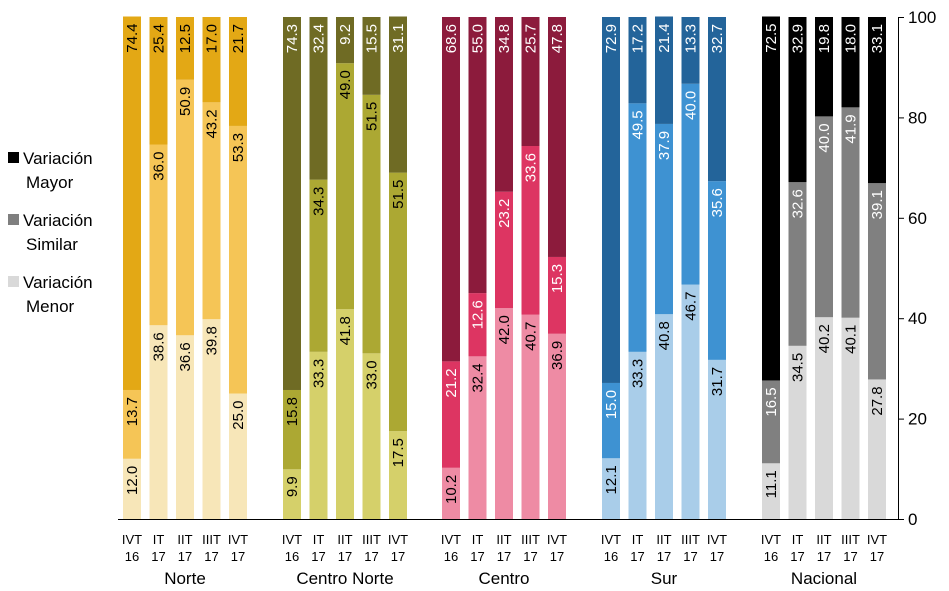 Image resolution: width=949 pixels, height=591 pixels. What do you see at coordinates (50, 245) in the screenshot?
I see `legend-label-line2: Similar` at bounding box center [50, 245].